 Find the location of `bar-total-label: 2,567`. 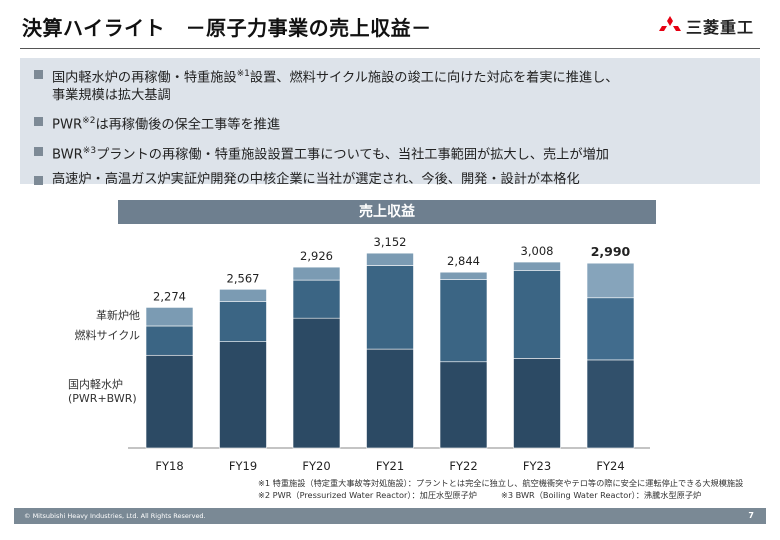

bar-total-label: 2,567 is located at coordinates (243, 278).